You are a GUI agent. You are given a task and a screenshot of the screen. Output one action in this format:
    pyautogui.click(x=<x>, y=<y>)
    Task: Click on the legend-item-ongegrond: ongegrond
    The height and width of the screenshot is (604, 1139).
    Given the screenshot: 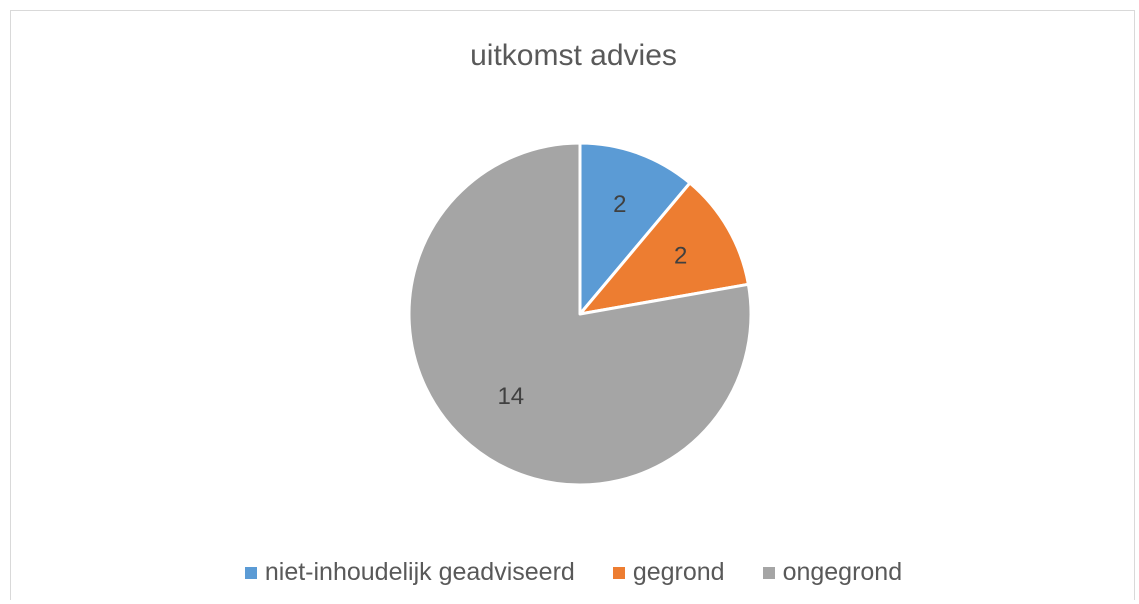 What is the action you would take?
    pyautogui.click(x=832, y=572)
    